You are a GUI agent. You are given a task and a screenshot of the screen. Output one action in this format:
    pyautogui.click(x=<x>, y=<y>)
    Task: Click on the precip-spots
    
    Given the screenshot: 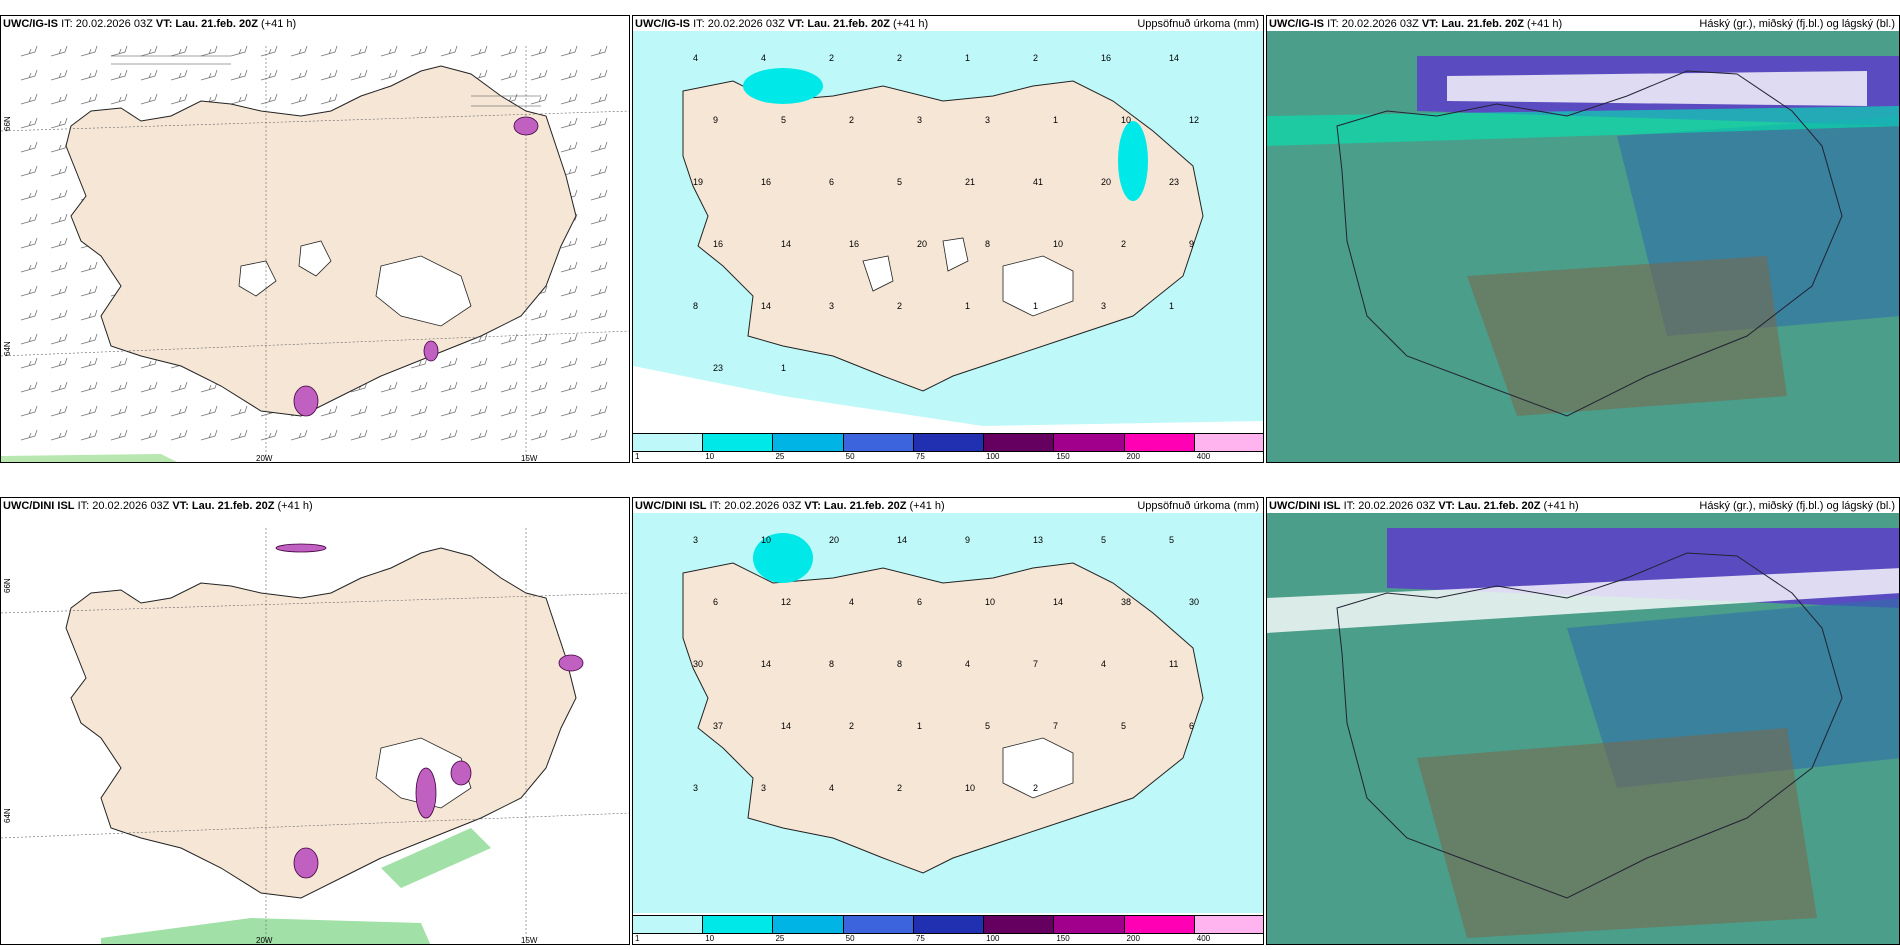 What is the action you would take?
    pyautogui.click(x=416, y=266)
    